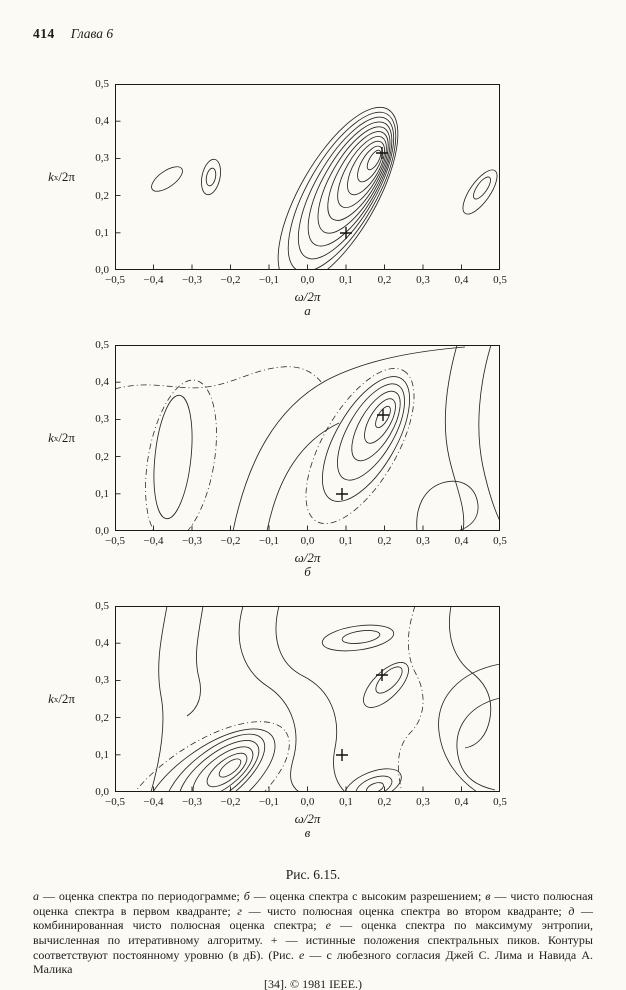 This screenshot has width=626, height=990. Describe the element at coordinates (51, 176) in the screenshot. I see `y-axis-label-k: k` at that location.